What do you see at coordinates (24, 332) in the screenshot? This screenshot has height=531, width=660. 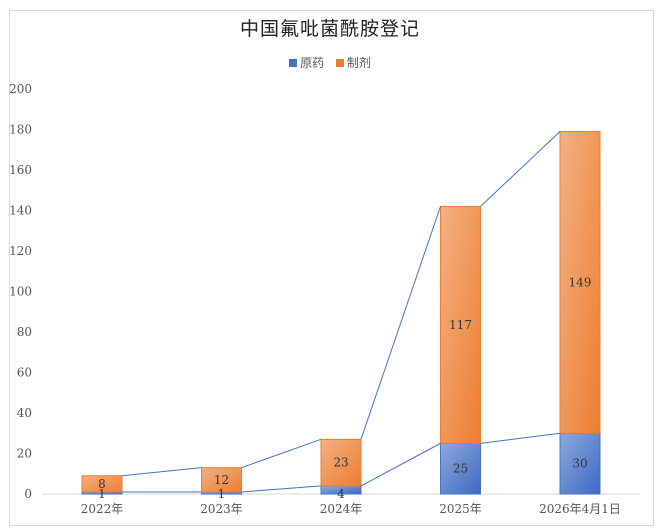 I see `y-tick-label: 80` at bounding box center [24, 332].